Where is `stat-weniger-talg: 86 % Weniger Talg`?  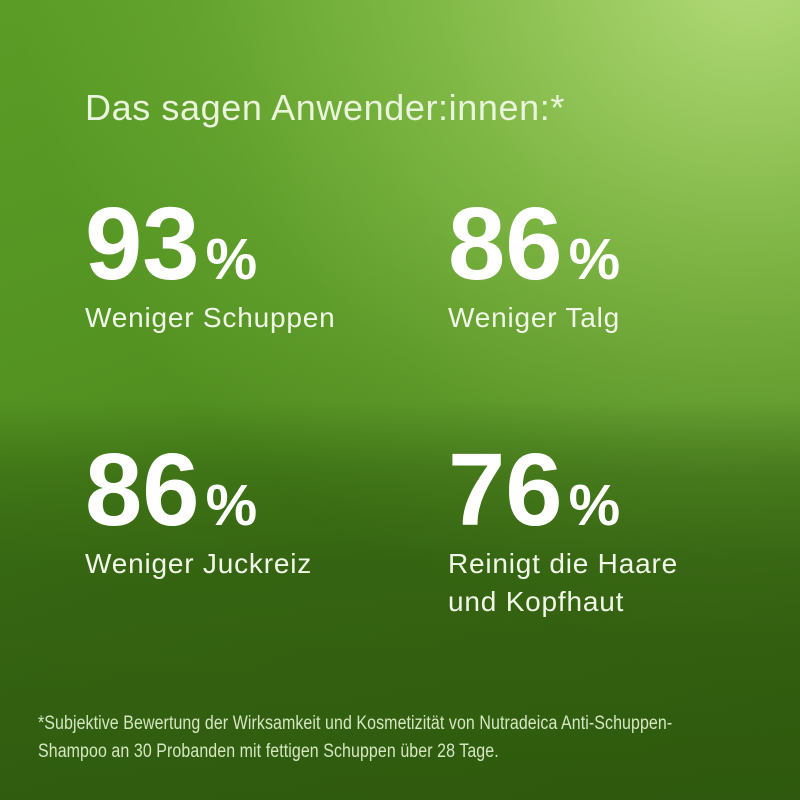
stat-weniger-talg: 86 % Weniger Talg is located at coordinates (620, 264).